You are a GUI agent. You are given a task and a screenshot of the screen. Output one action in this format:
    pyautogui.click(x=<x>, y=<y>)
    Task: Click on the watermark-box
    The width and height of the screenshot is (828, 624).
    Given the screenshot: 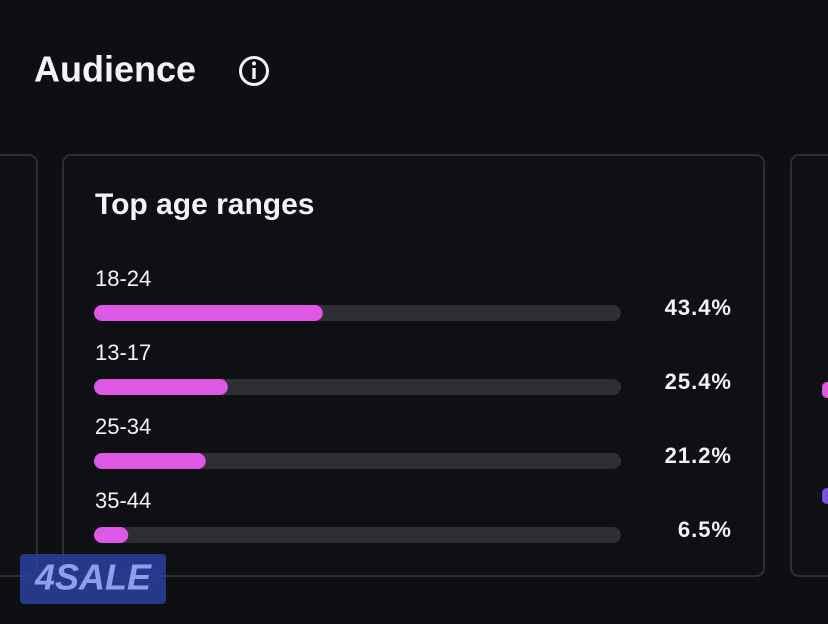 What is the action you would take?
    pyautogui.click(x=93, y=579)
    